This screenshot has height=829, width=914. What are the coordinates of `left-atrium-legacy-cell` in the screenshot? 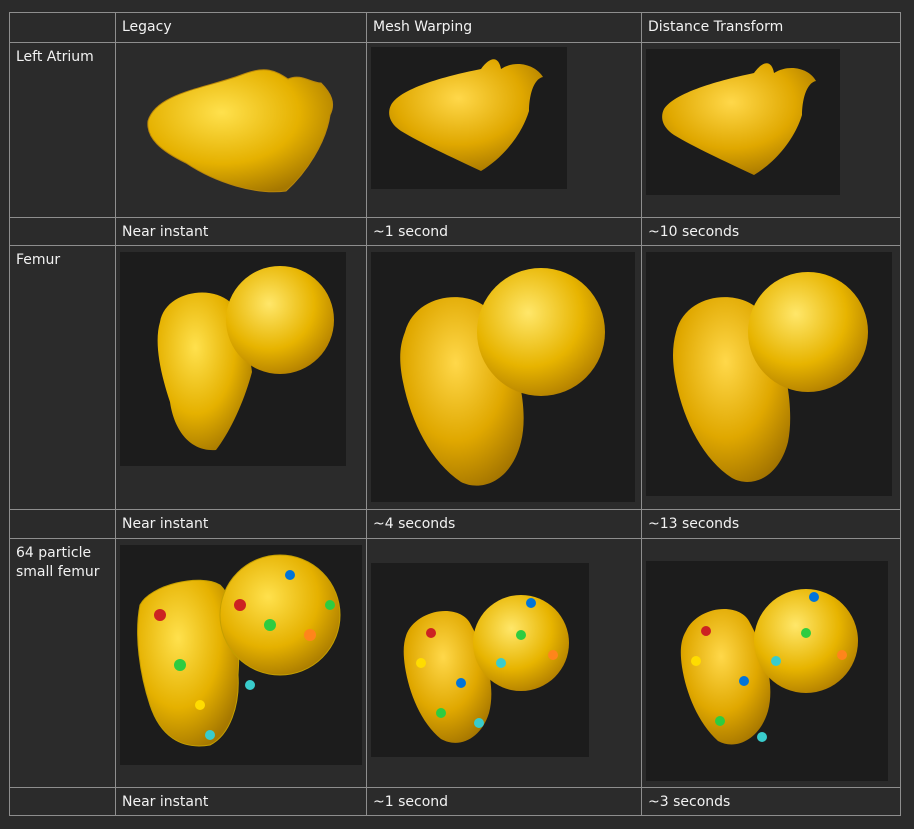 It's located at (241, 130).